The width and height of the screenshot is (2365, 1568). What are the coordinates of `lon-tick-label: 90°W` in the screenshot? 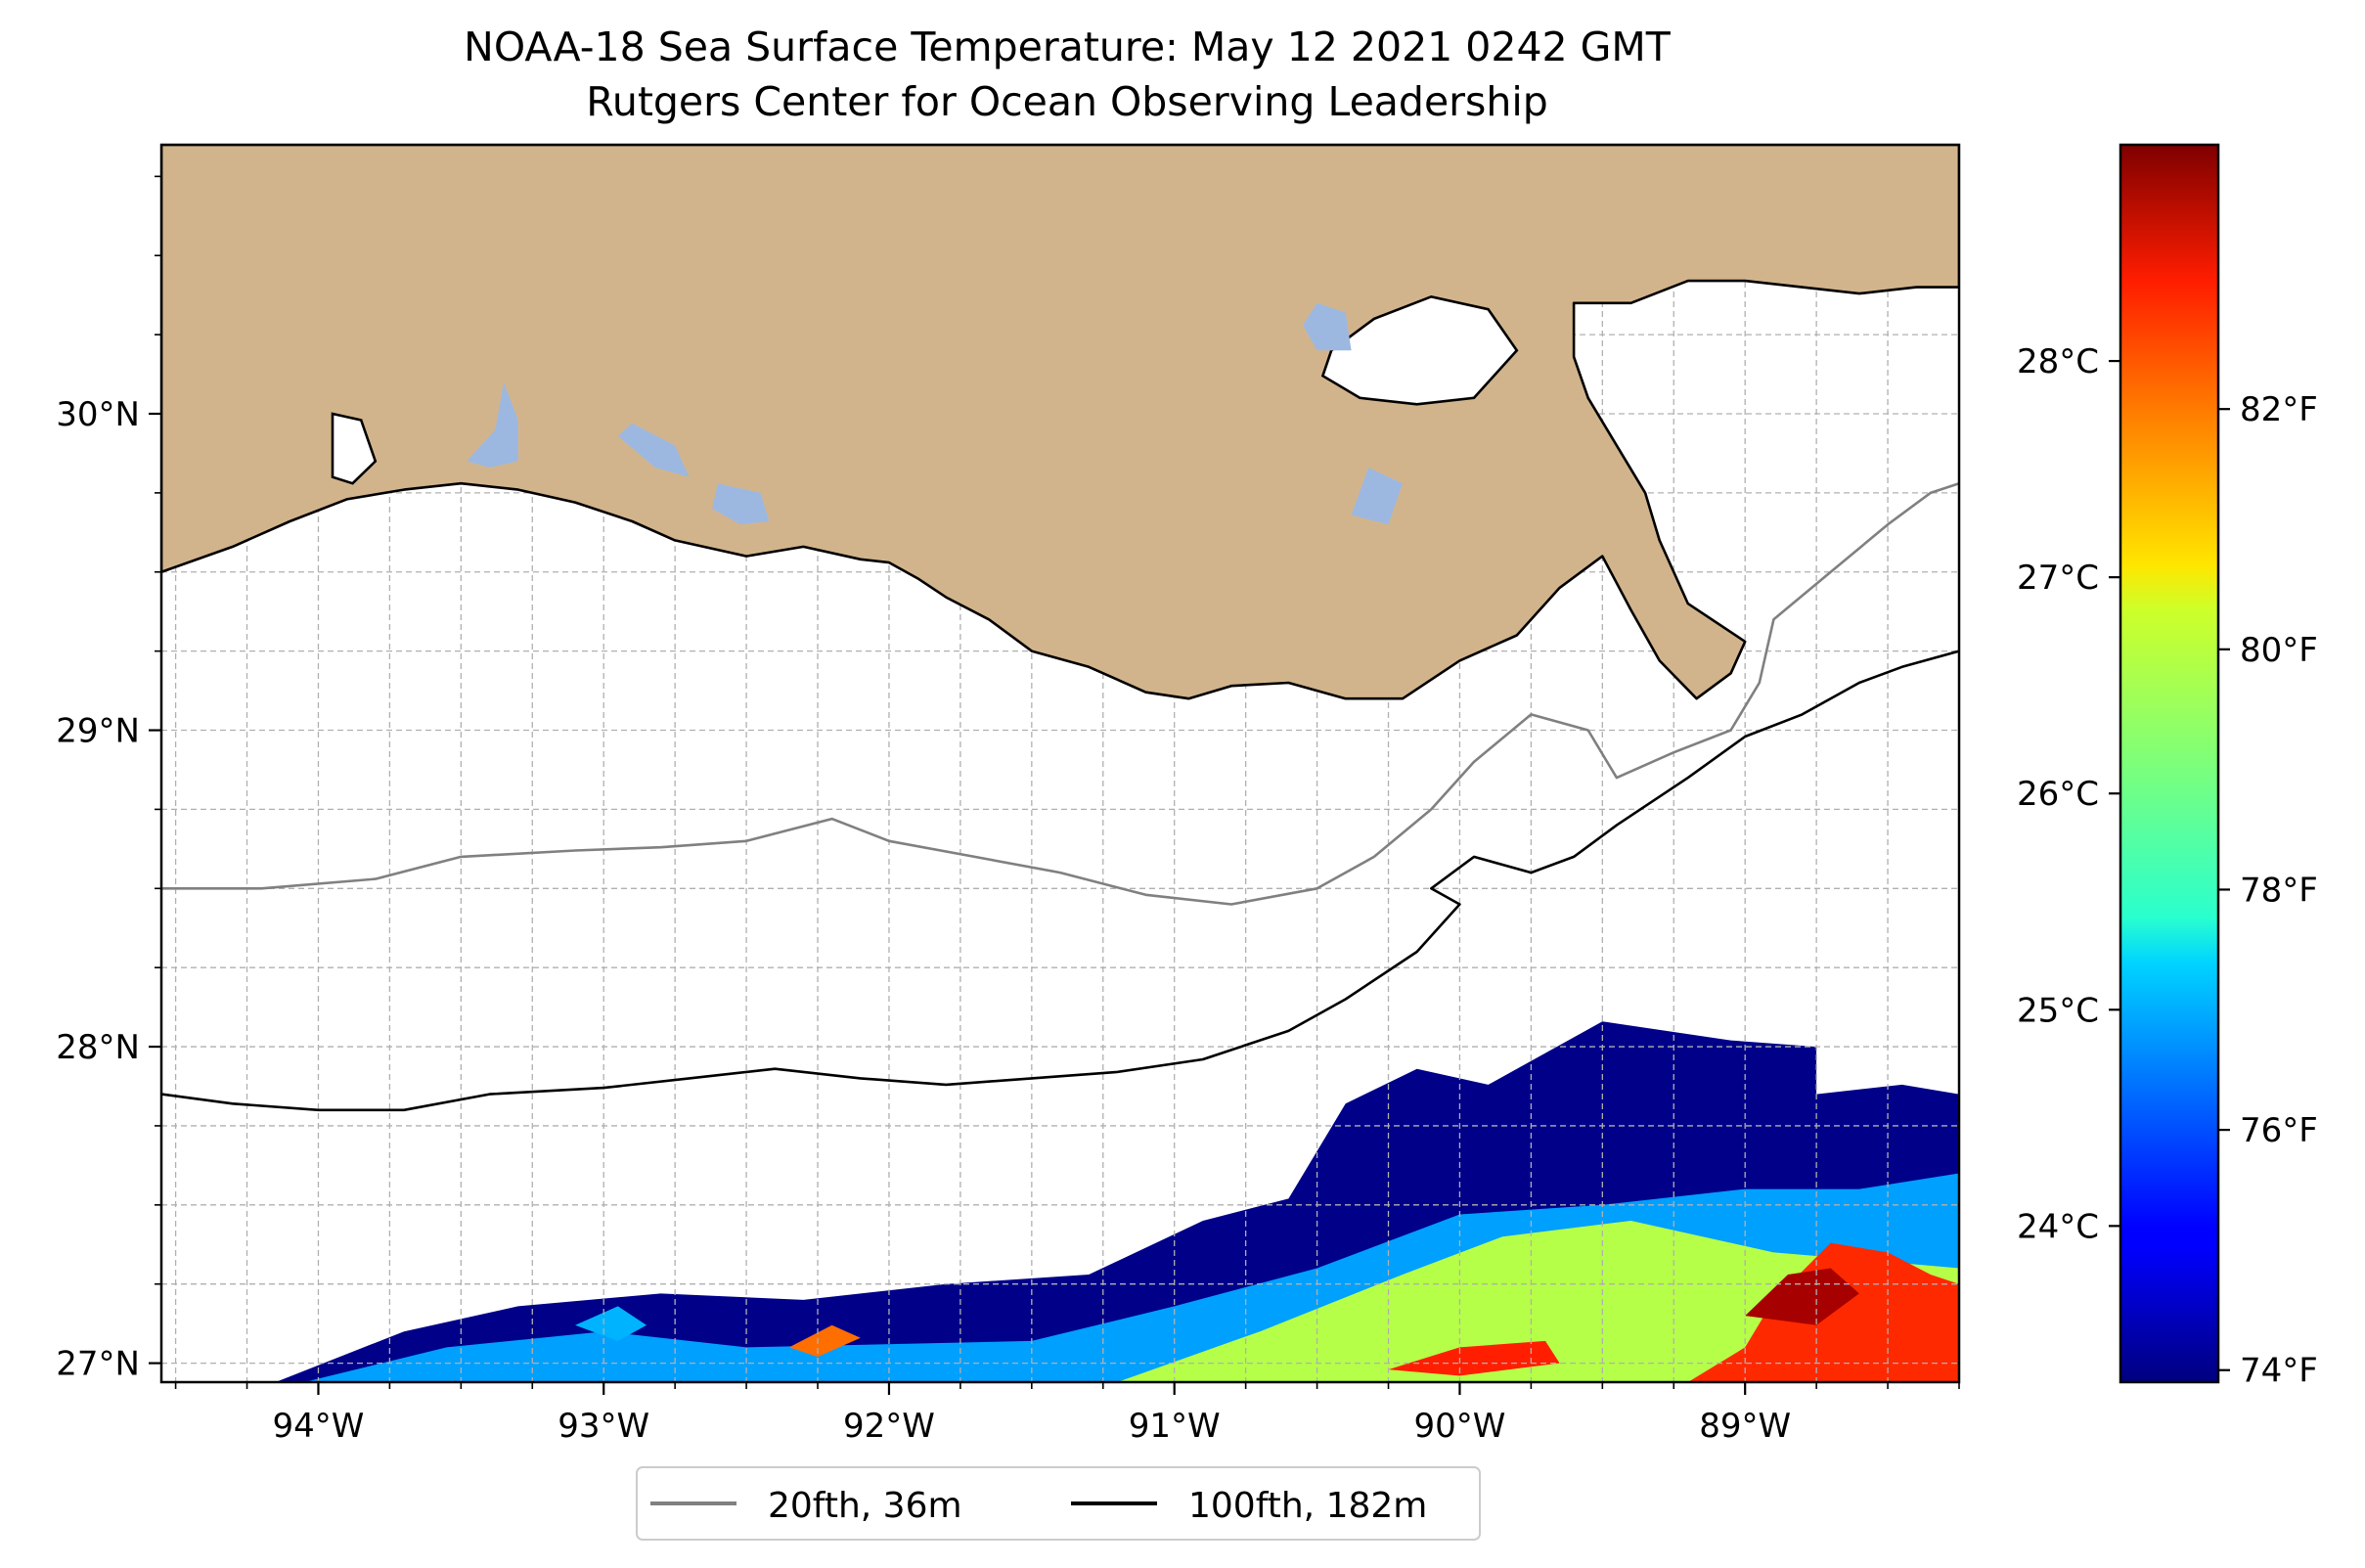 It's located at (1459, 1426).